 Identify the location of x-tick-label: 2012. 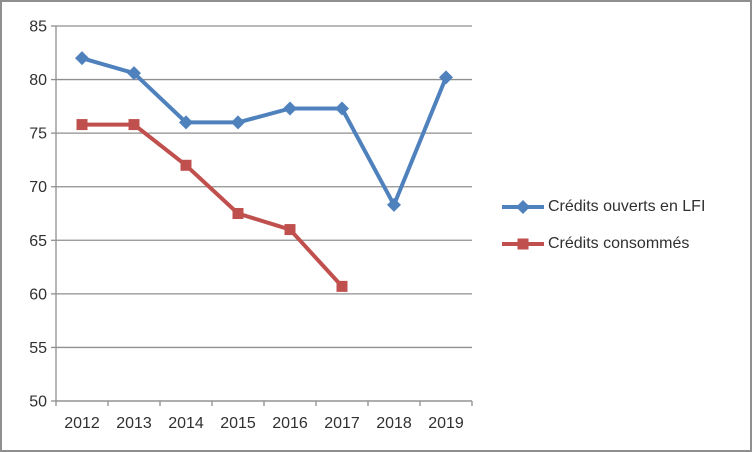
(82, 423).